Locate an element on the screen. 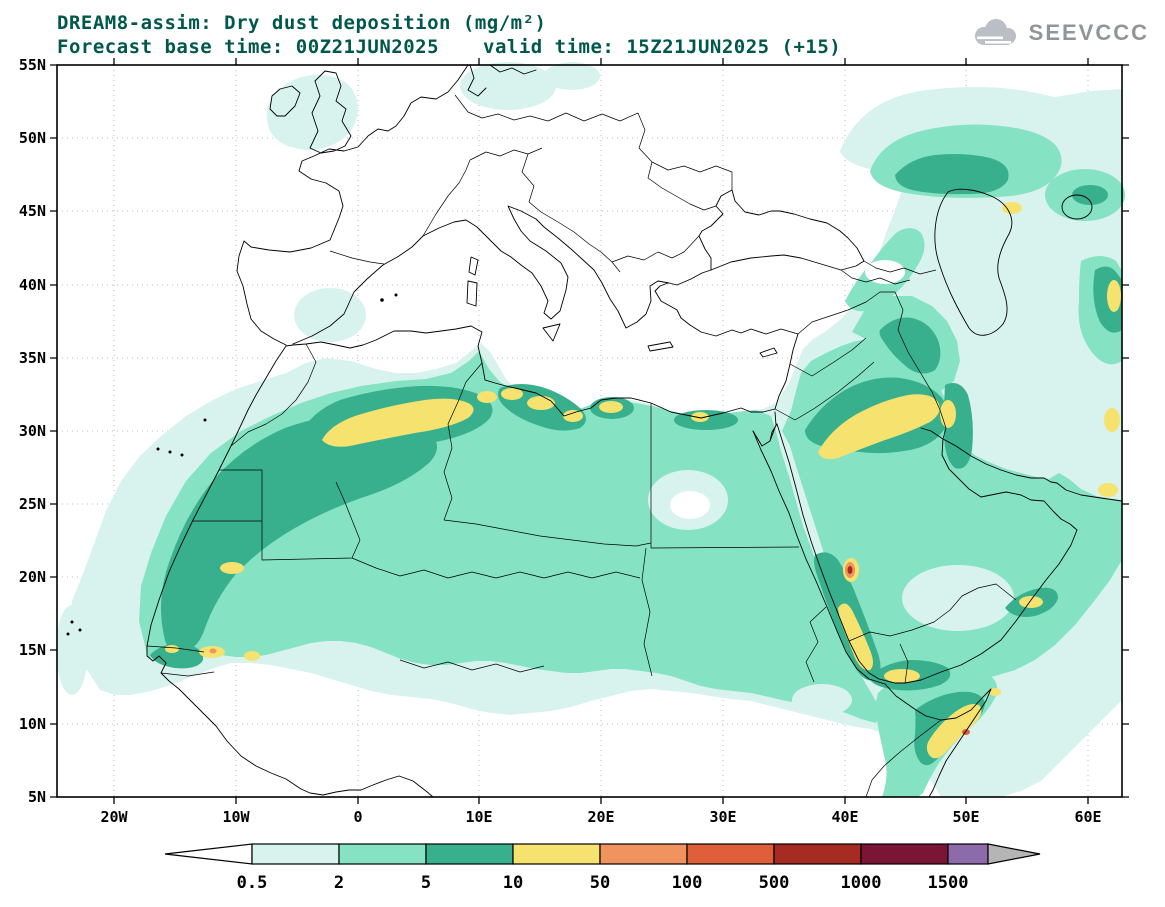  y-axis-label: 5N is located at coordinates (37, 797).